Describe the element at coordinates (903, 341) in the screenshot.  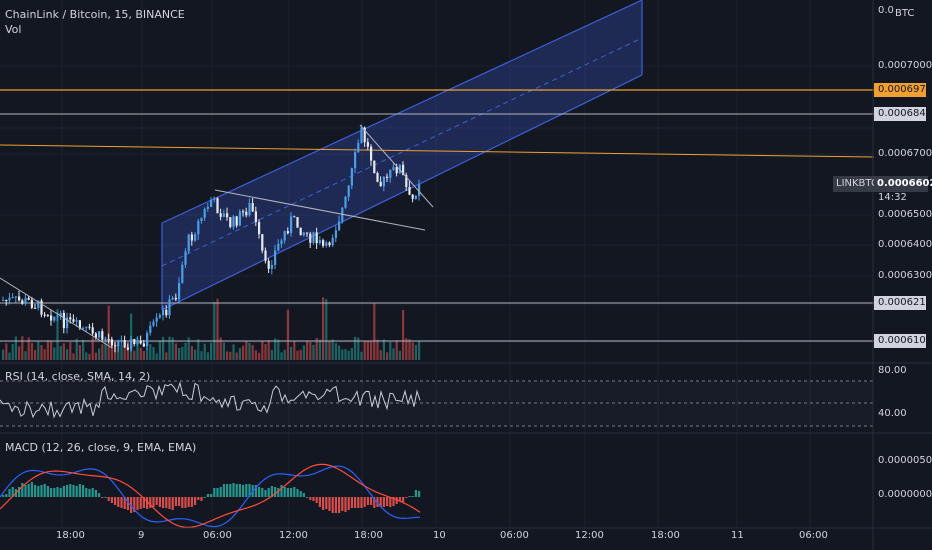
I see `level-label-3: 0.0006100` at that location.